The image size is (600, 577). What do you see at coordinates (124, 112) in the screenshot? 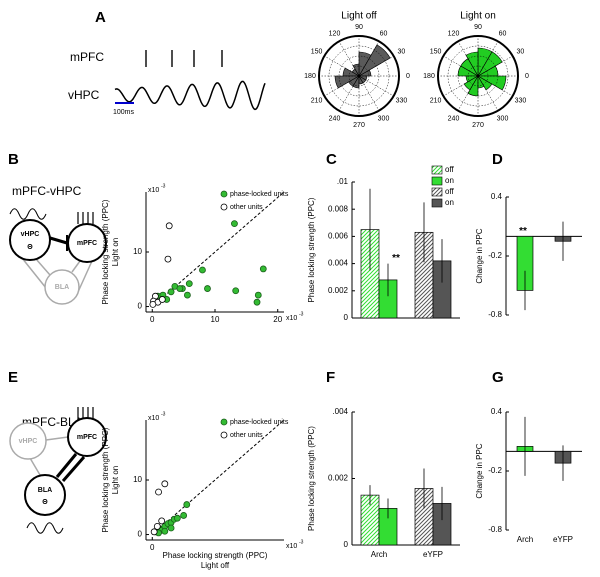
I see `scale-bar-label: 100ms` at bounding box center [124, 112].